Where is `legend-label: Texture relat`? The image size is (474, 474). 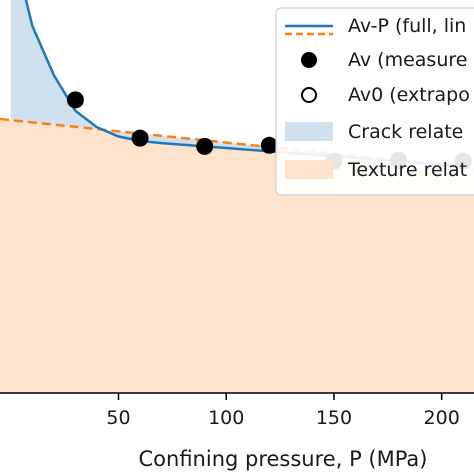
legend-label: Texture relat is located at coordinates (407, 170).